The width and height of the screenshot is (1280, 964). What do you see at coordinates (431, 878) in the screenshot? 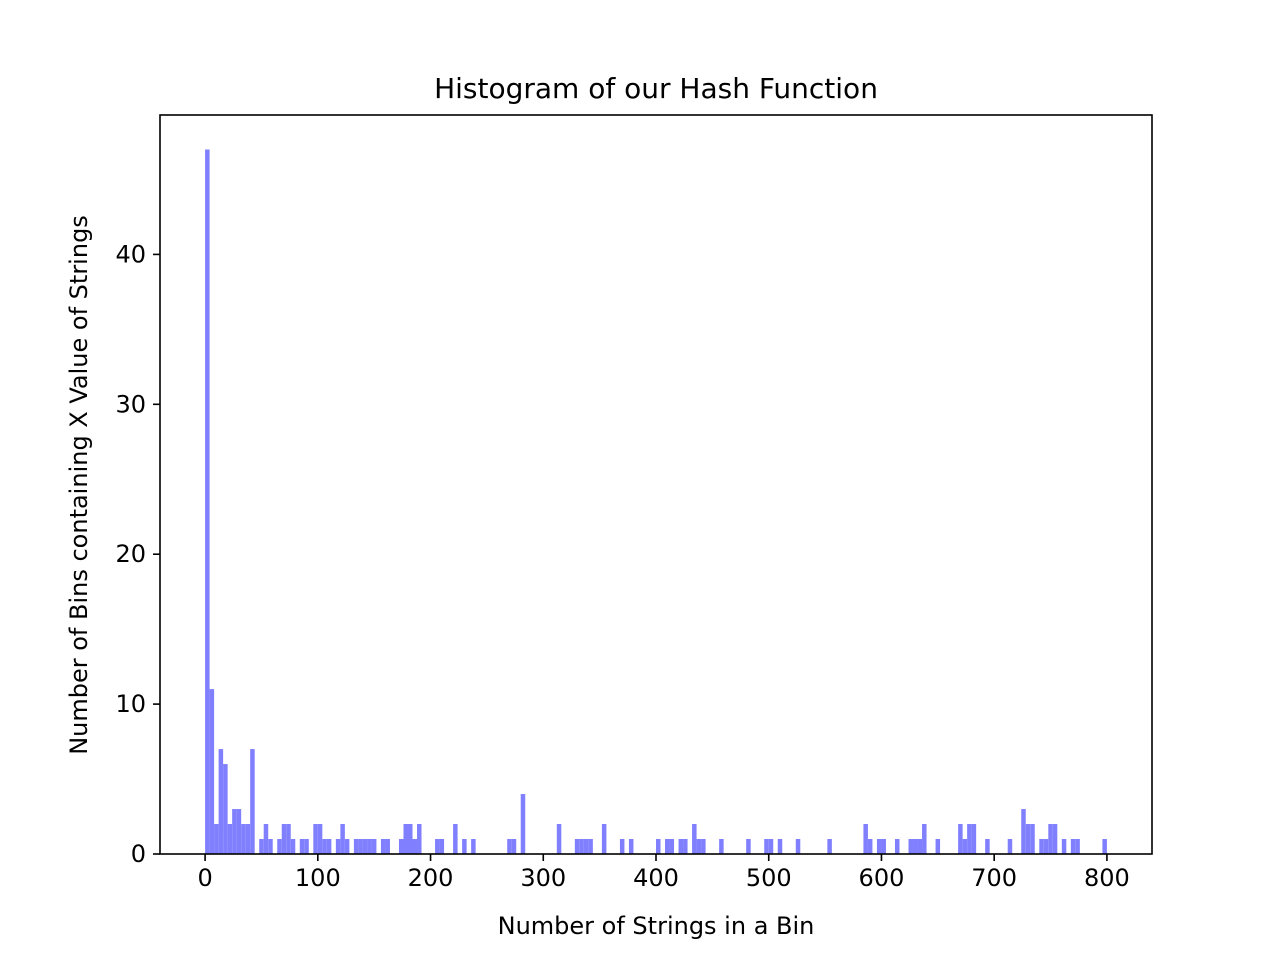
I see `x-tick-label: 200` at bounding box center [431, 878].